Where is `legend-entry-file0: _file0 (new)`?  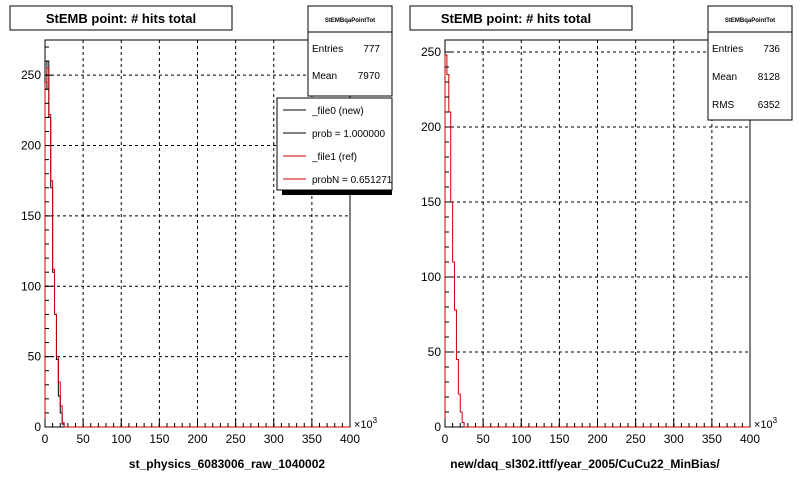
legend-entry-file0: _file0 (new) is located at coordinates (337, 111).